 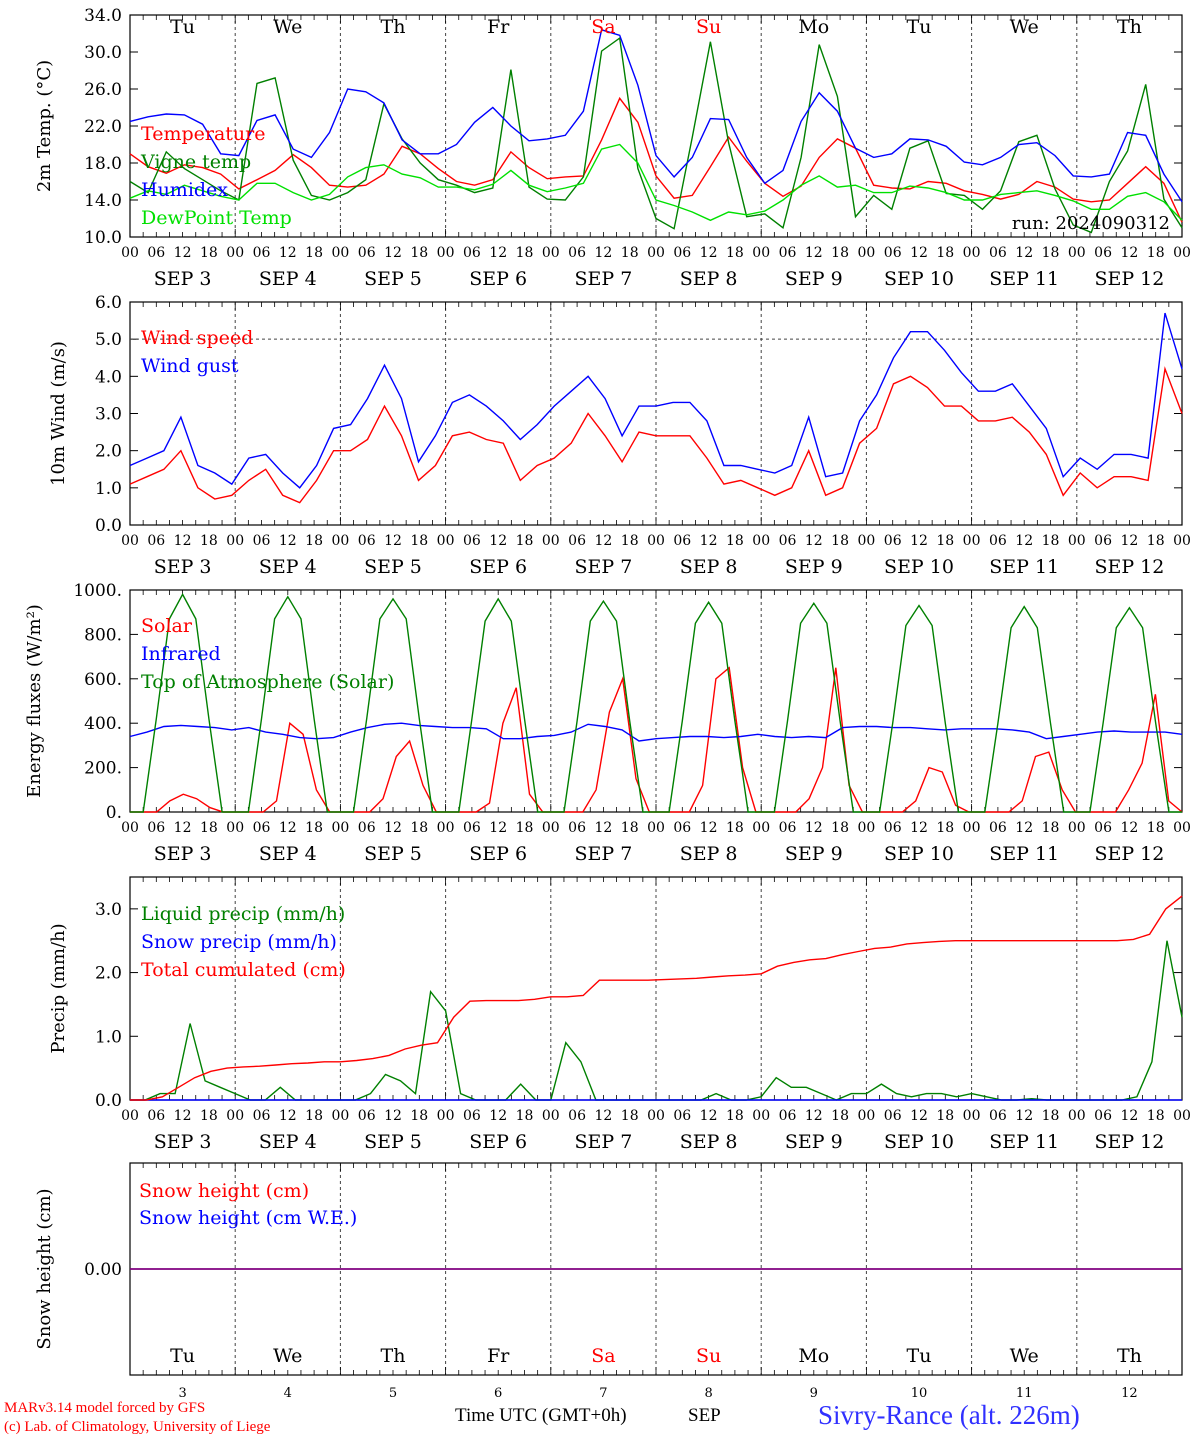 What do you see at coordinates (181, 654) in the screenshot?
I see `legend-entry: Infrared` at bounding box center [181, 654].